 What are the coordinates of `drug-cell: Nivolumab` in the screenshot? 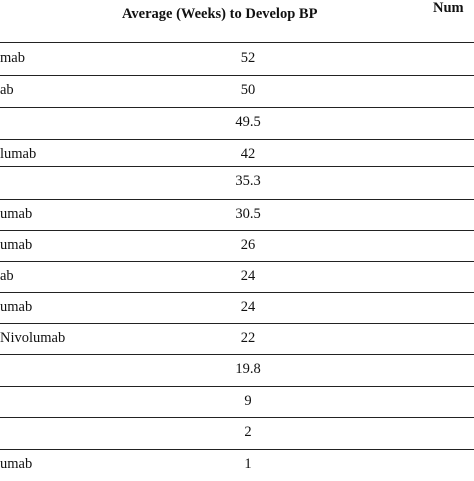 It's located at (33, 338).